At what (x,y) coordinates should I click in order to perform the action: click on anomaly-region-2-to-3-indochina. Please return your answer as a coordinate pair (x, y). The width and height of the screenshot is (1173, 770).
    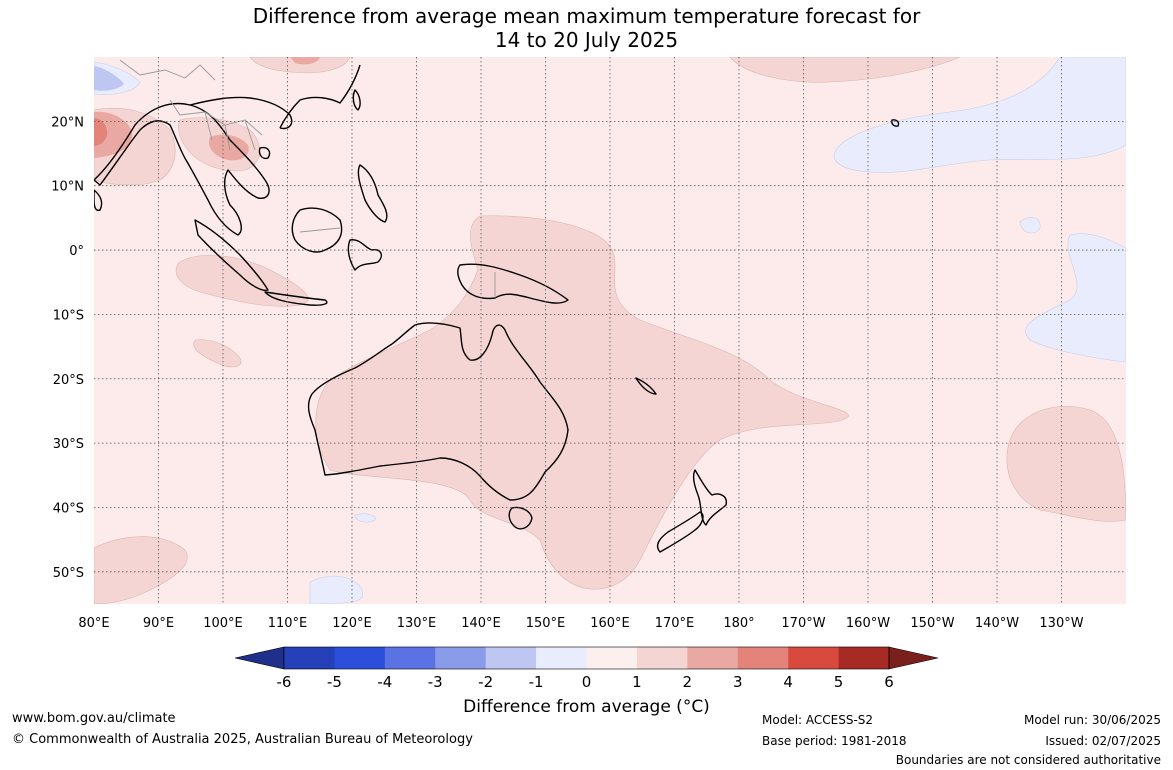
    Looking at the image, I should click on (229, 147).